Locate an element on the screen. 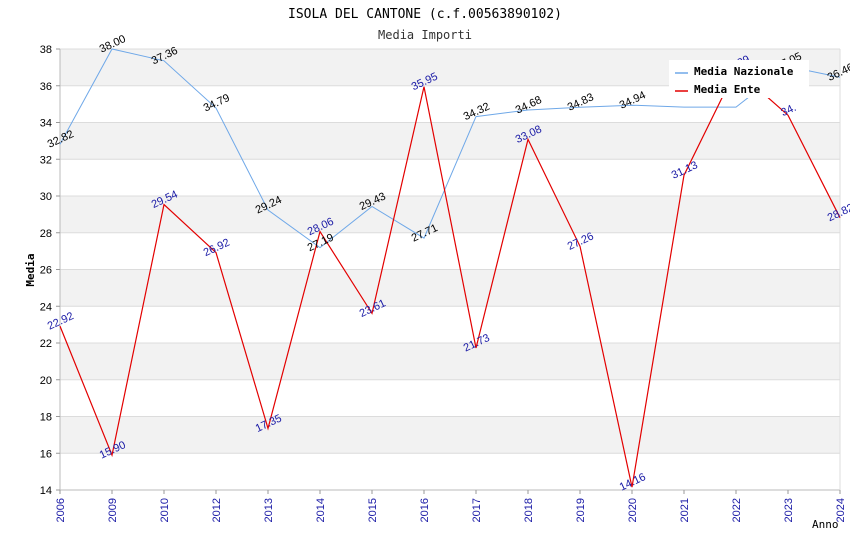 The width and height of the screenshot is (850, 550). x-tick-label: 2014 is located at coordinates (321, 510).